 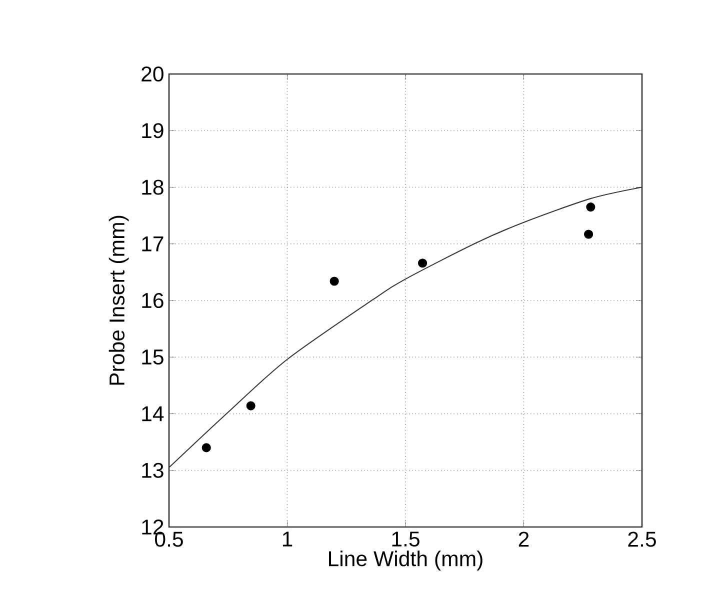 I want to click on x-axis-title: Line Width (mm), so click(x=405, y=560).